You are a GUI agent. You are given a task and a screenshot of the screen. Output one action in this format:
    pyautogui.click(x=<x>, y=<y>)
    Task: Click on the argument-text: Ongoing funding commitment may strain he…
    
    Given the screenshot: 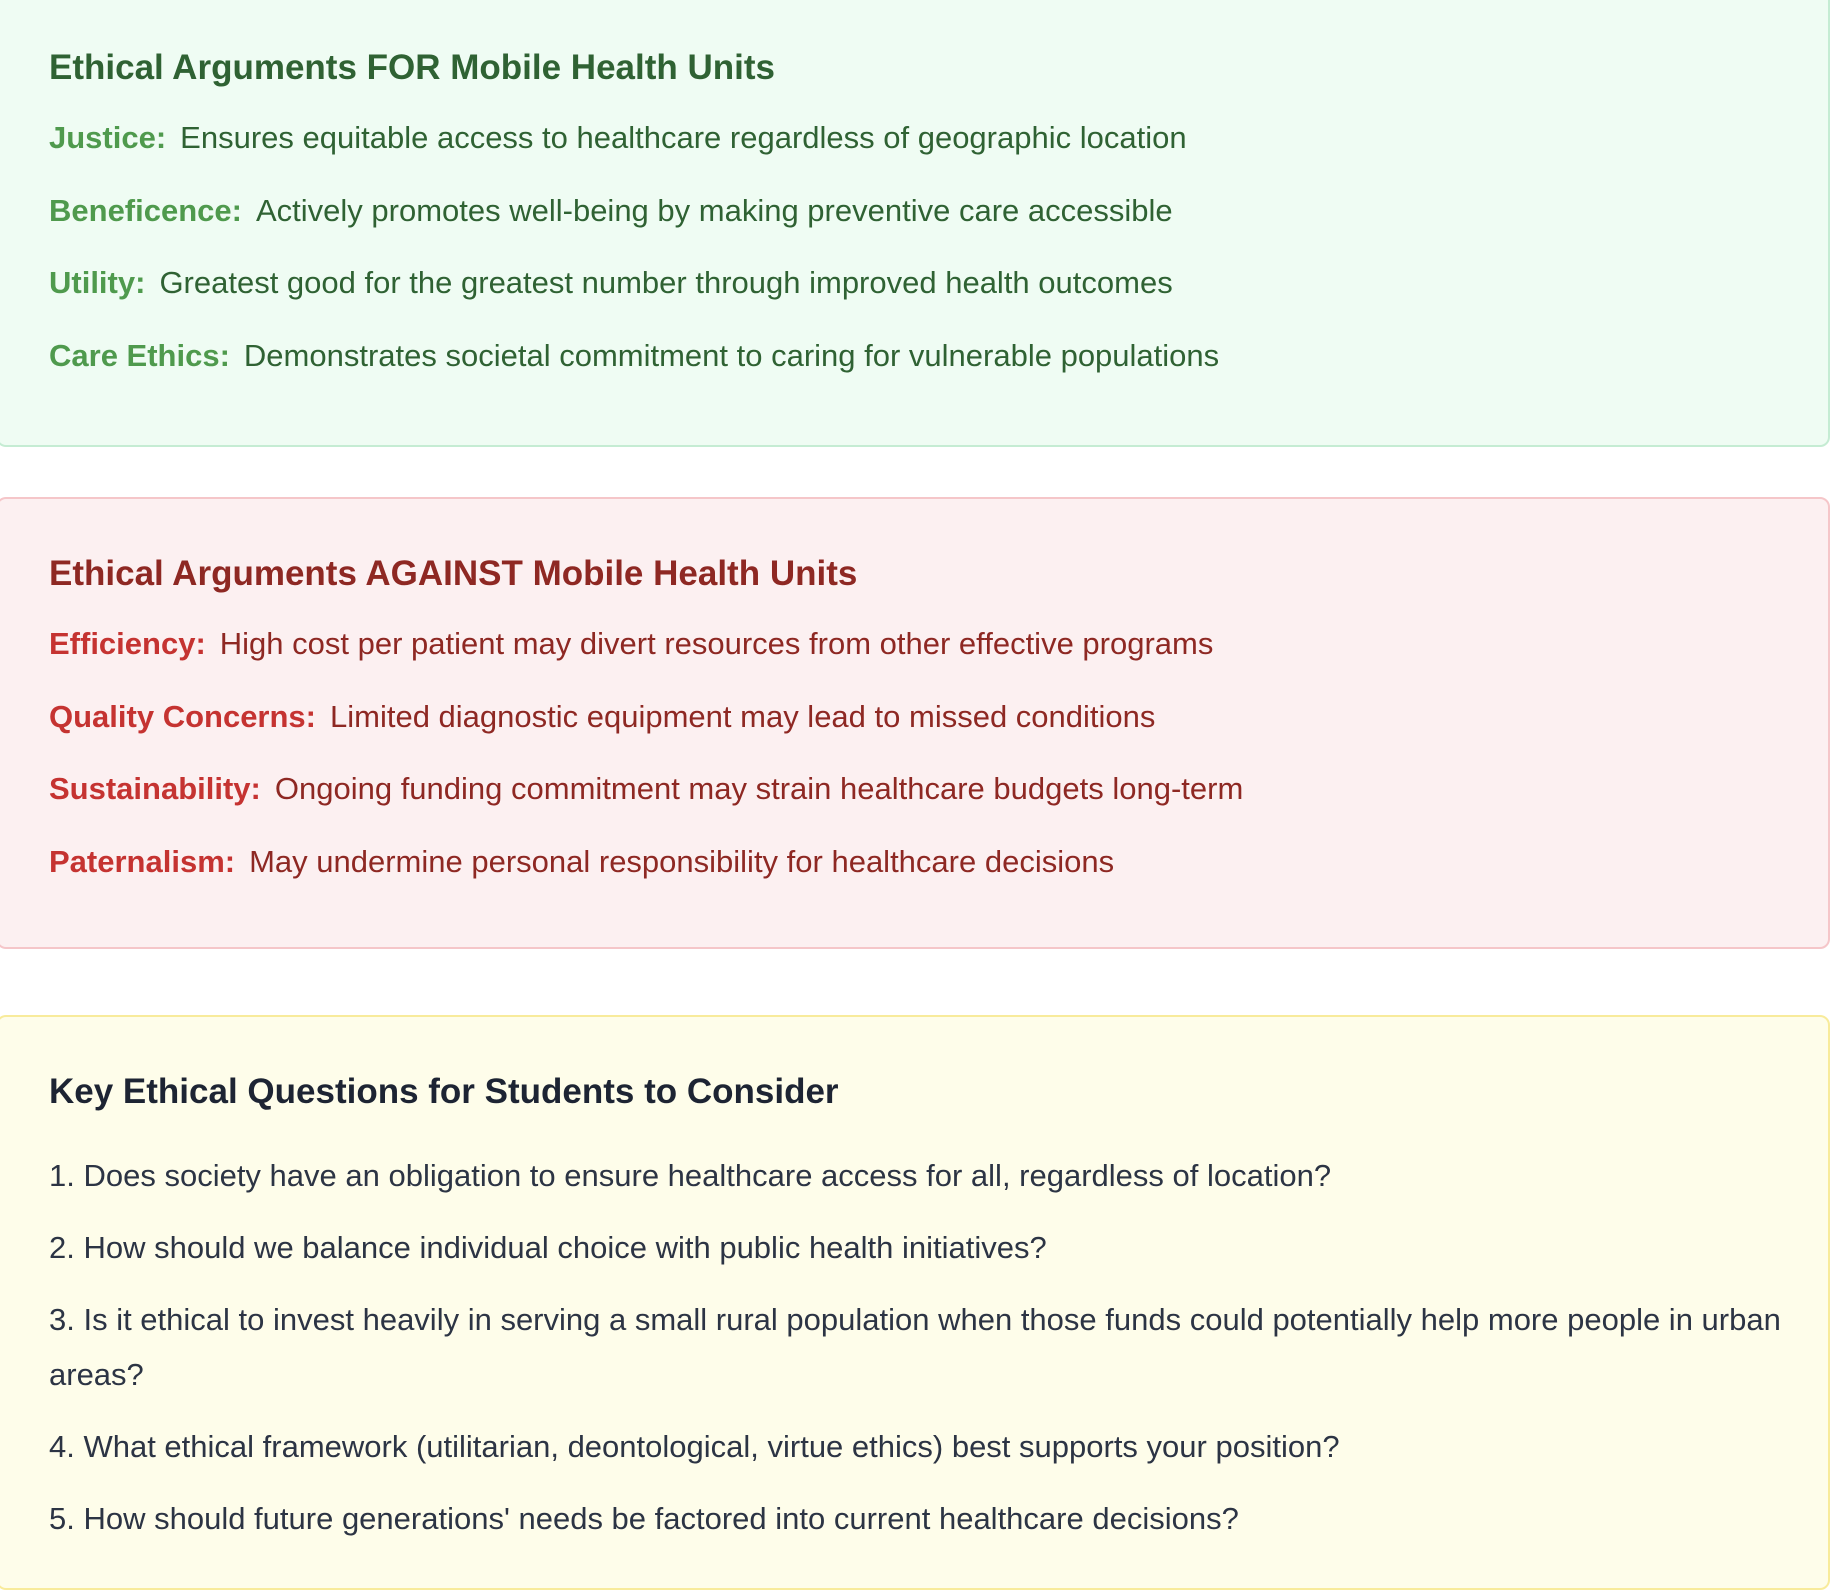 What is the action you would take?
    pyautogui.click(x=759, y=788)
    